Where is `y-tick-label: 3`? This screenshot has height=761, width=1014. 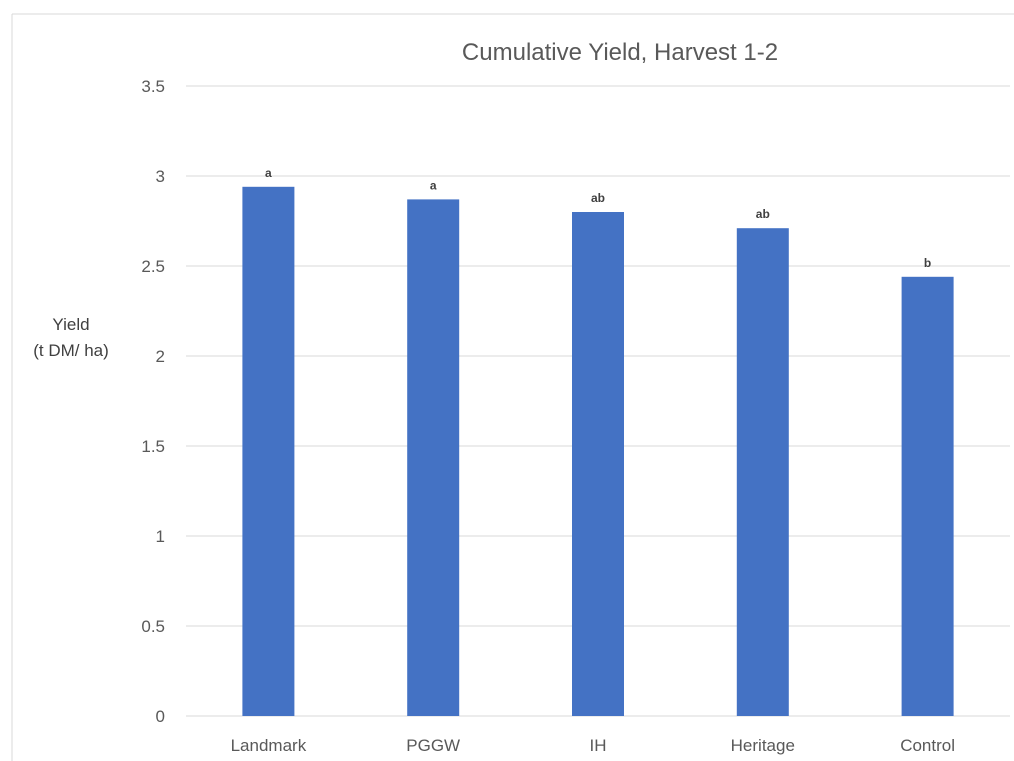
y-tick-label: 3 is located at coordinates (160, 176).